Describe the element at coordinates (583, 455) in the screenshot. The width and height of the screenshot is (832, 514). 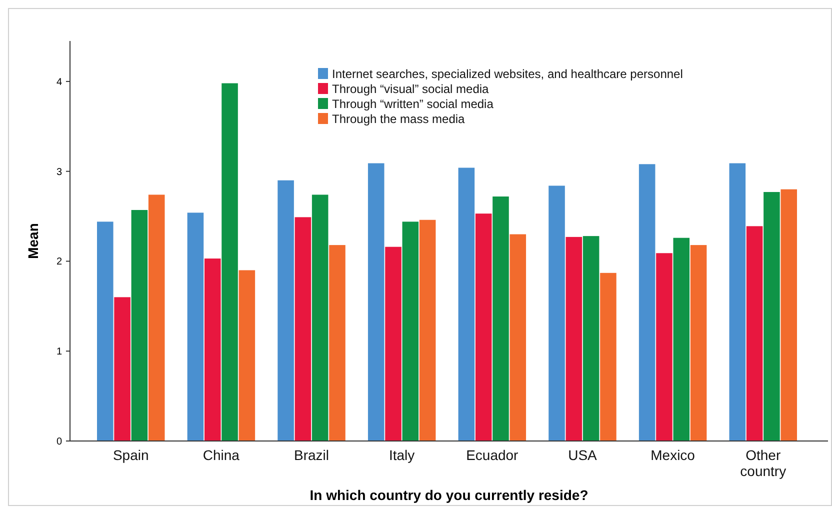
I see `x-tick-label: USA` at that location.